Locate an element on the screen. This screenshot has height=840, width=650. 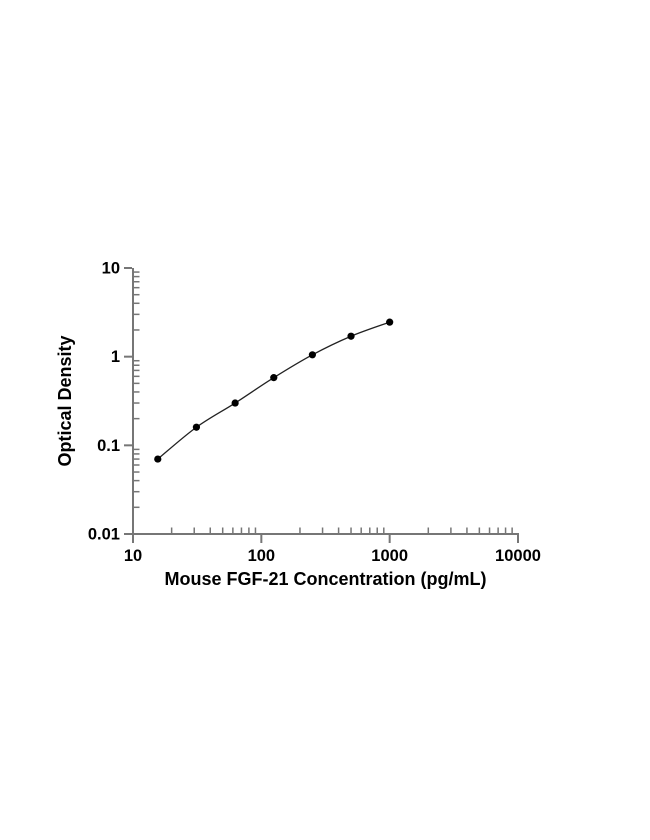
data-point-31.2 is located at coordinates (196, 427).